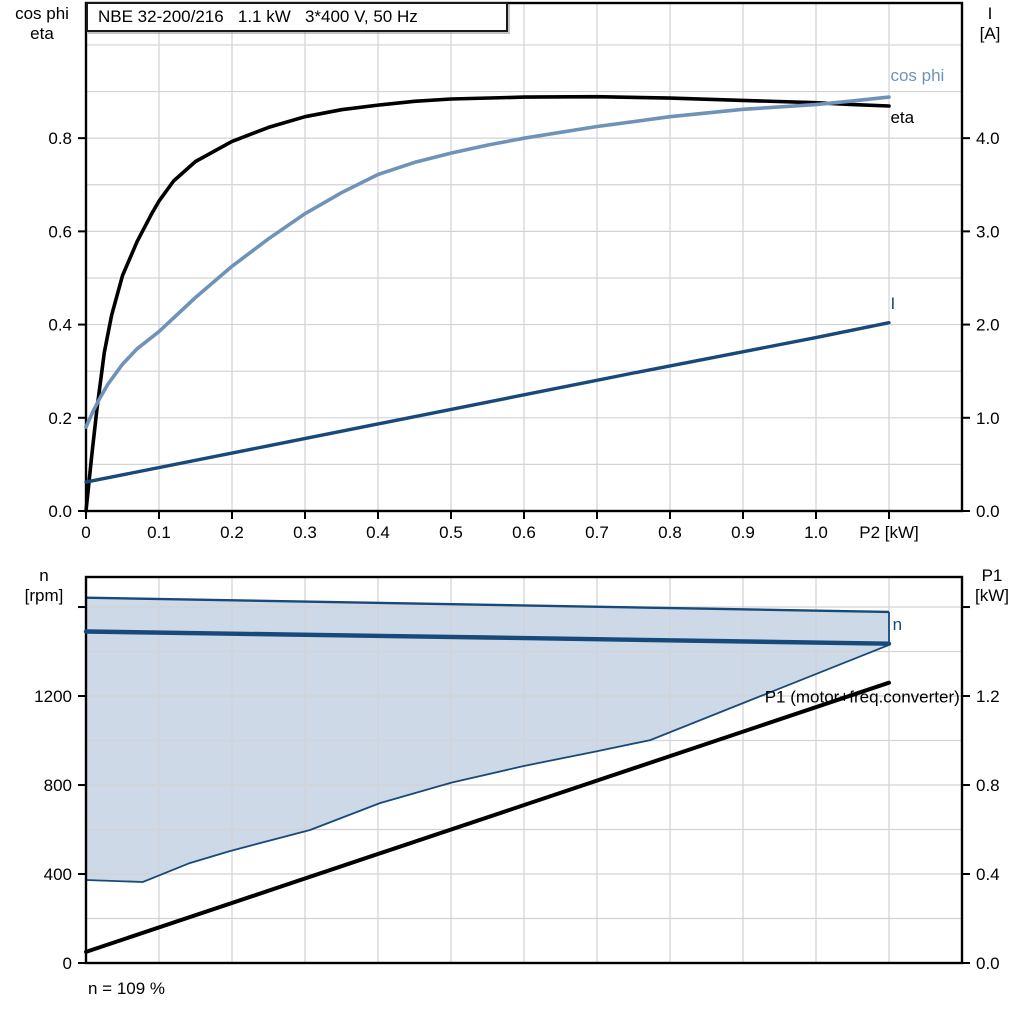  Describe the element at coordinates (988, 696) in the screenshot. I see `y-right-tick-label: 1.2` at that location.